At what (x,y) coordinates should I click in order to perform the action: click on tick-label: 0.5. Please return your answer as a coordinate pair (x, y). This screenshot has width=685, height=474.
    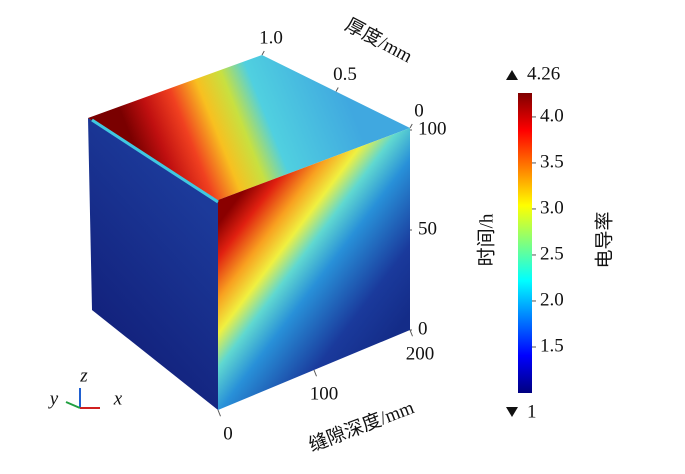
    Looking at the image, I should click on (345, 74).